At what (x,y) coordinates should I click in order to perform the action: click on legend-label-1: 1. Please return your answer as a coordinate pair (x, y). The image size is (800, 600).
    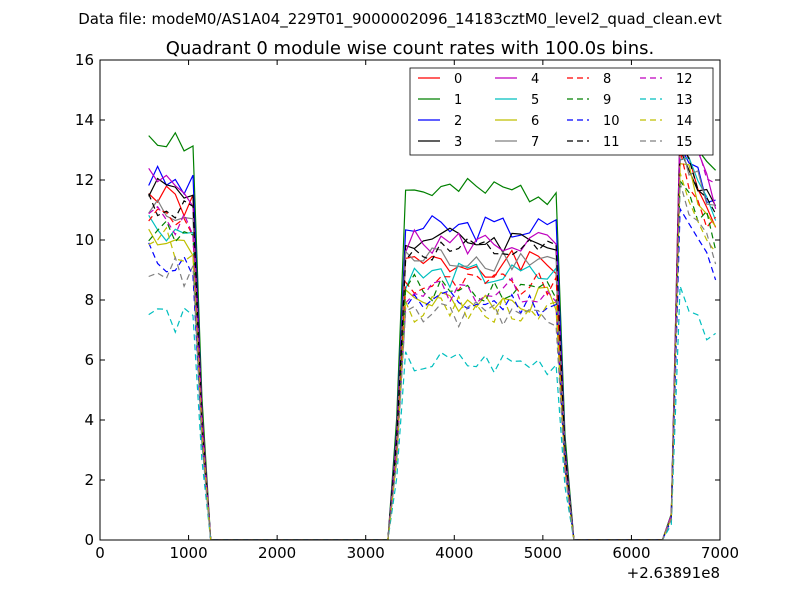
    Looking at the image, I should click on (458, 100).